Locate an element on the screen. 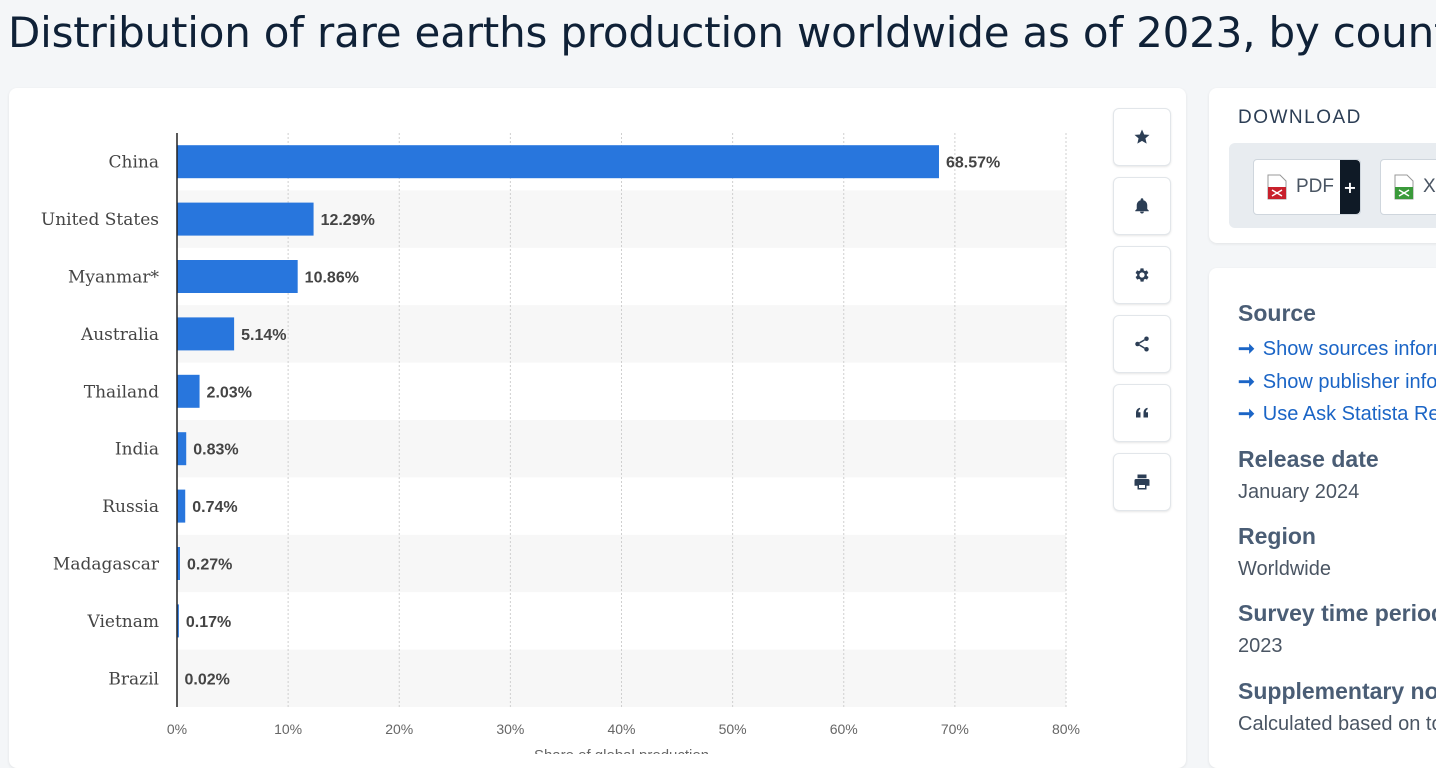  cite-button is located at coordinates (1142, 413).